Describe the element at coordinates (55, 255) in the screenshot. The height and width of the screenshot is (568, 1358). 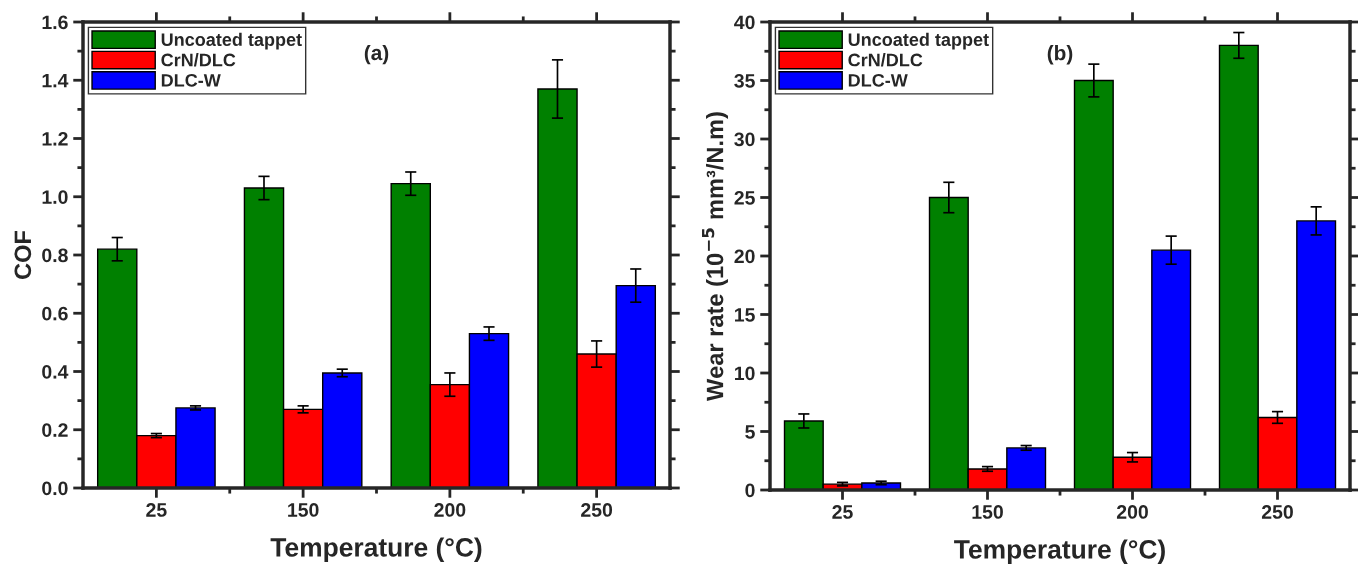
I see `y-tick-label: 0.8` at that location.